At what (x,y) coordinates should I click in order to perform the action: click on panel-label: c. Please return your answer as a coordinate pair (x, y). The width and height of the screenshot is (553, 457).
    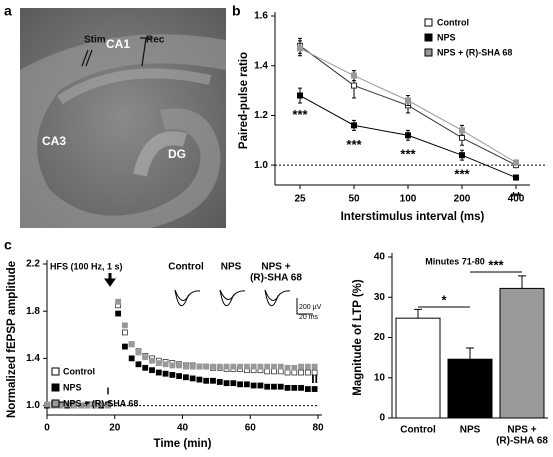
    Looking at the image, I should click on (8, 245).